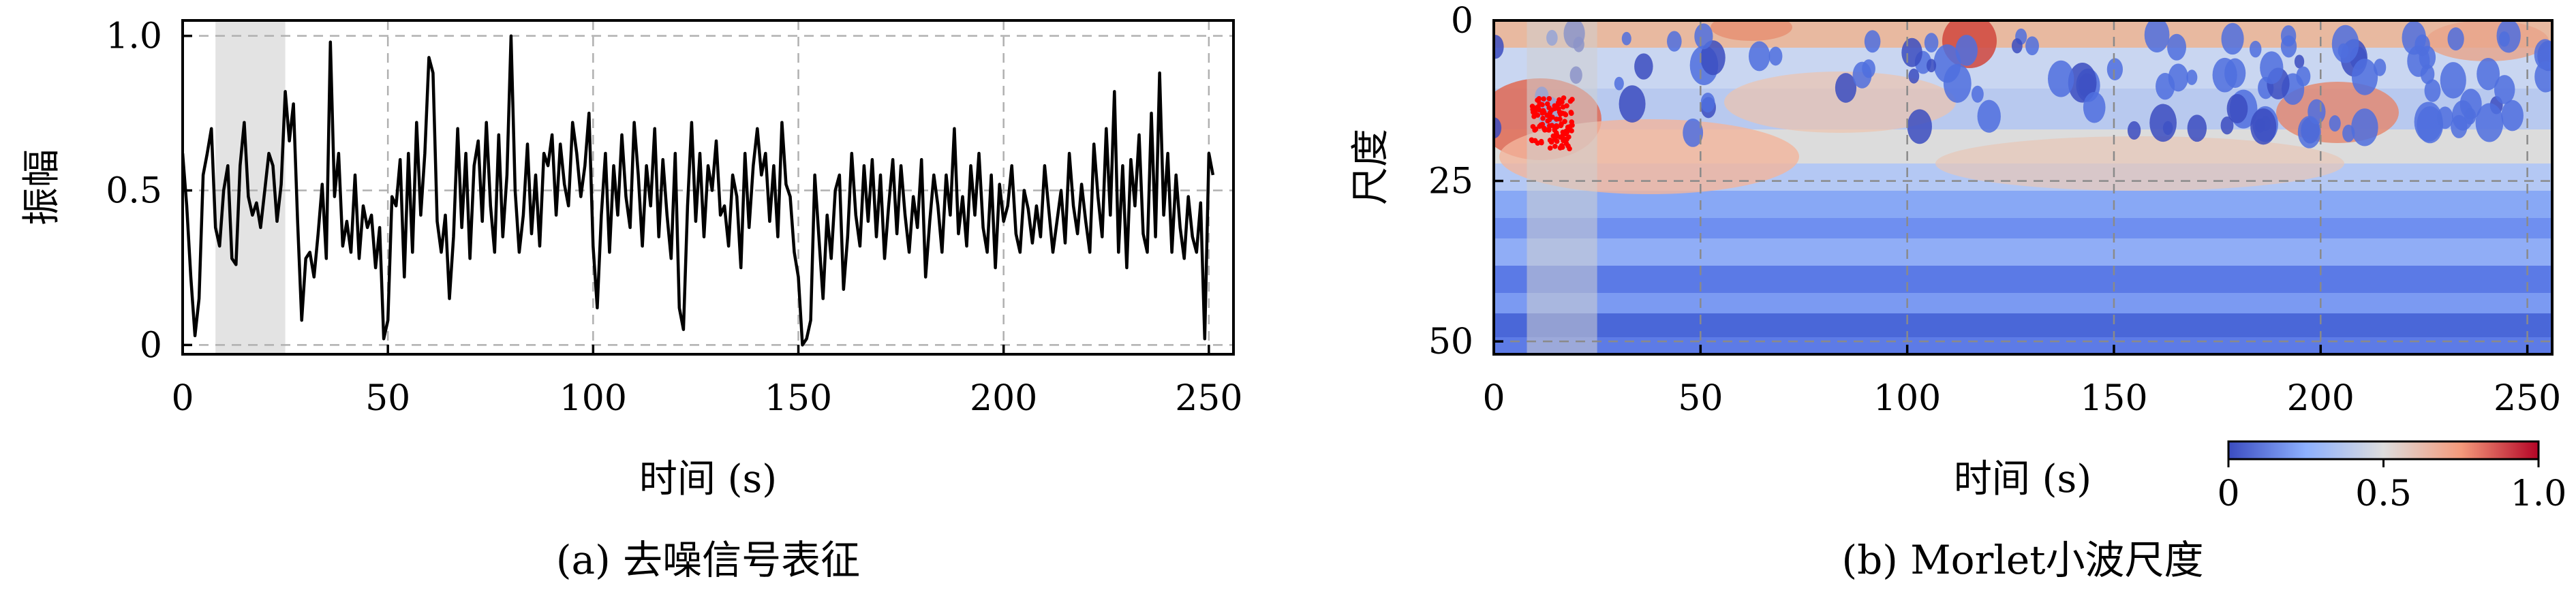 This screenshot has width=2576, height=592. I want to click on panel-a-ytick-label: 0.5, so click(134, 191).